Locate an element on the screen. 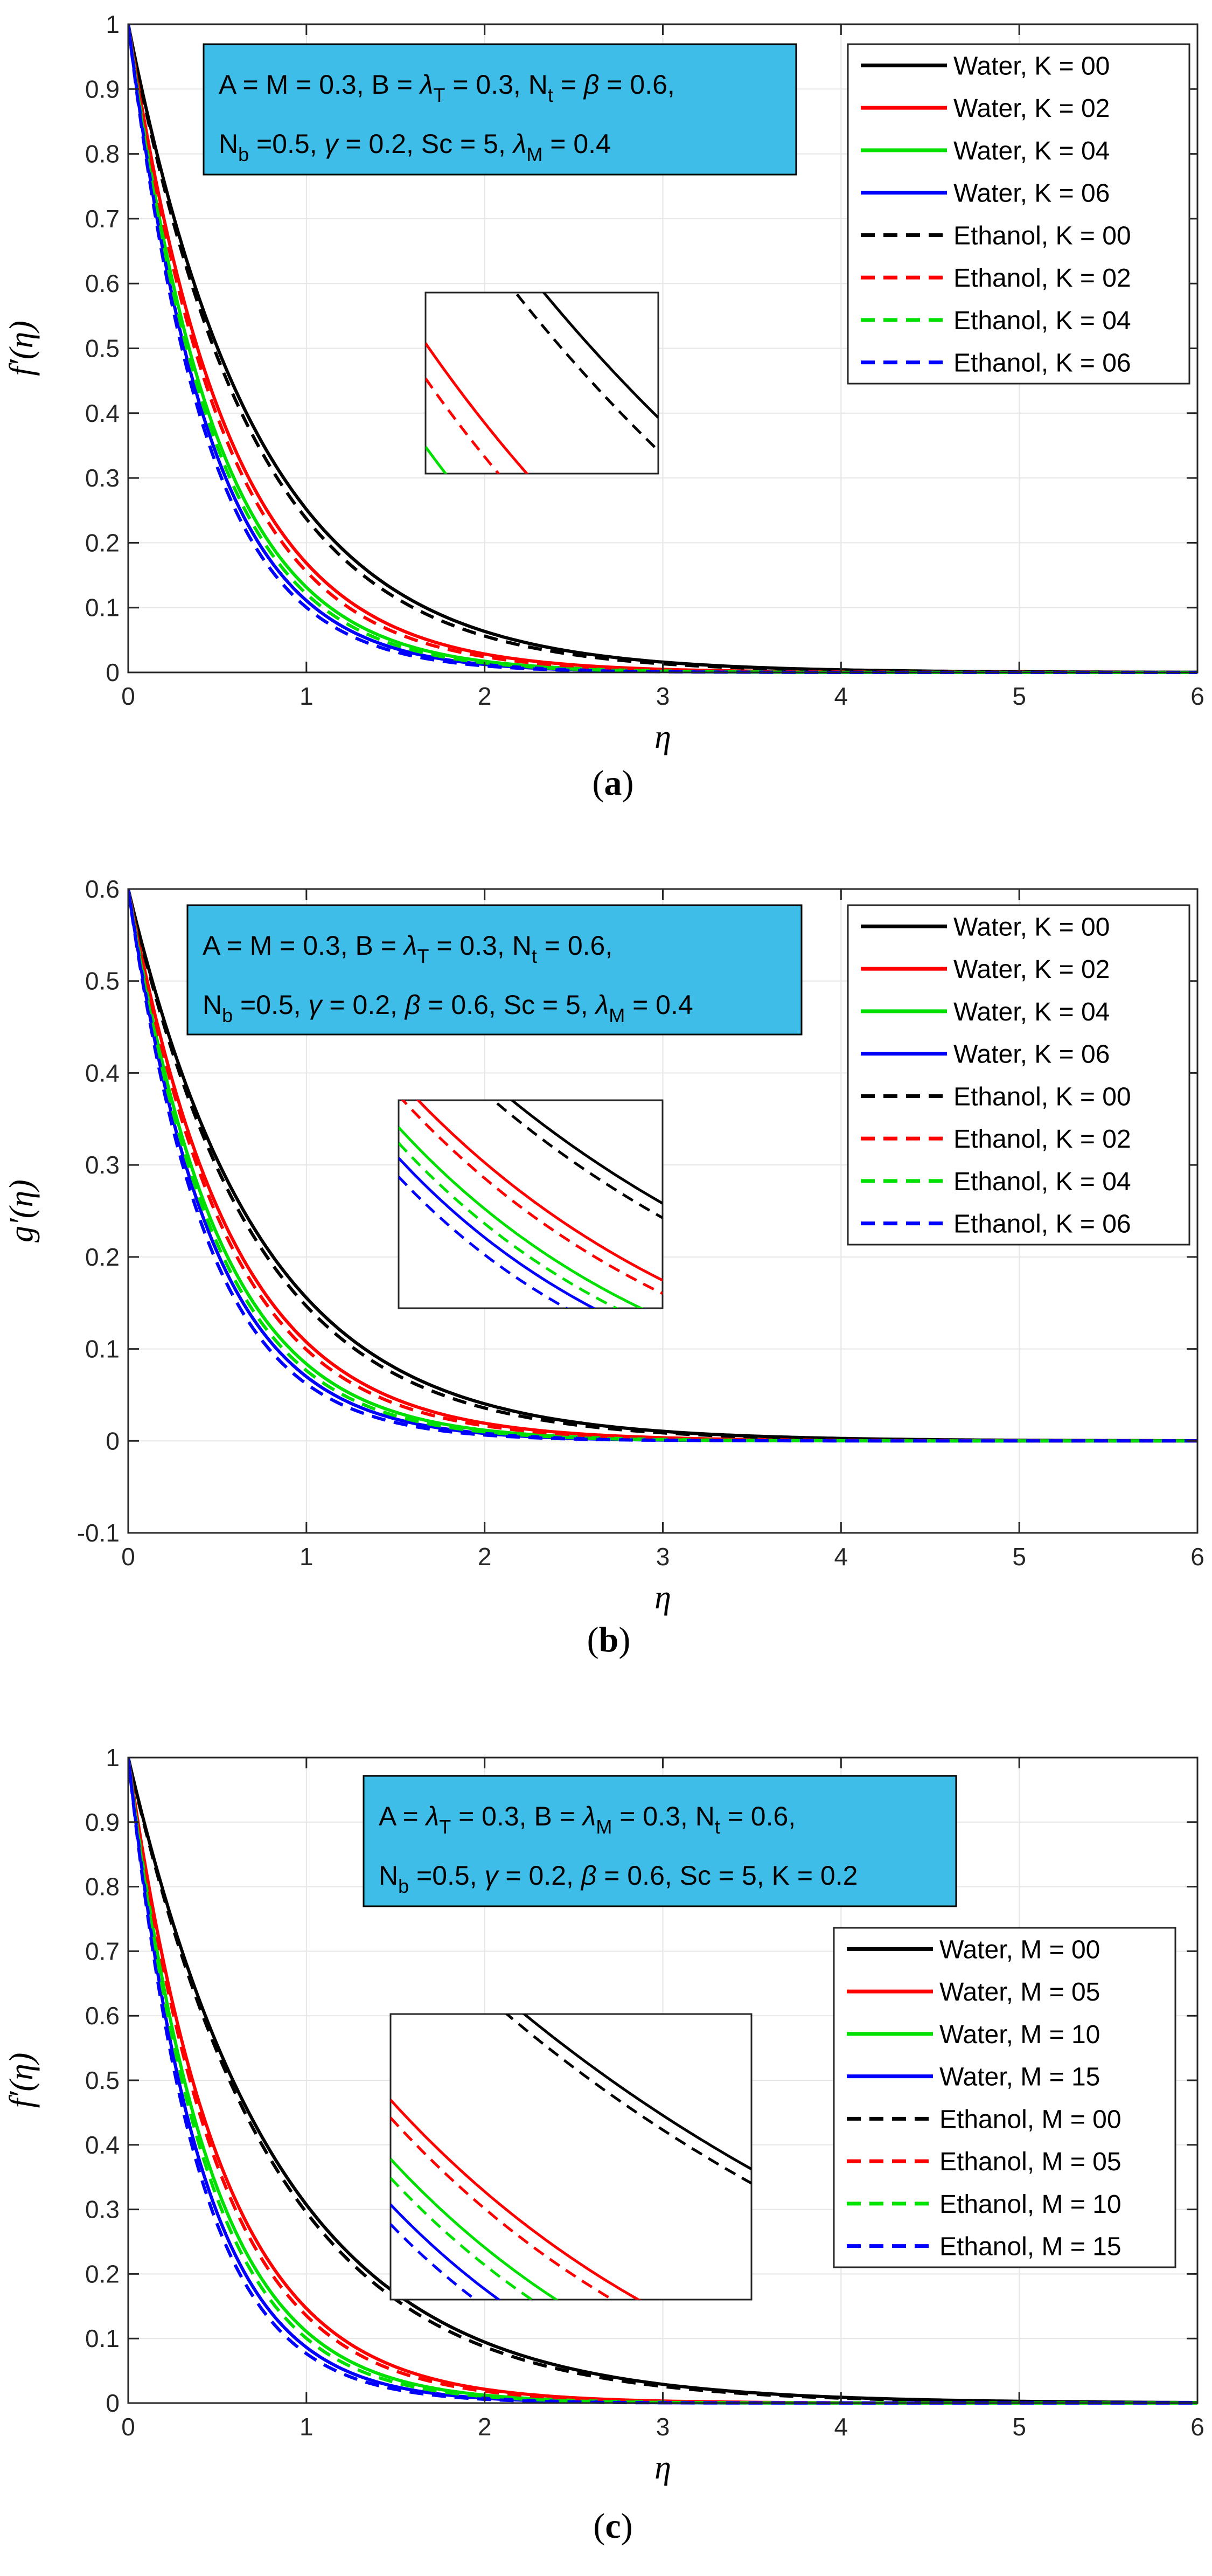 This screenshot has height=2576, width=1212. legend-entry-5: Ethanol, K = 00 is located at coordinates (1042, 1096).